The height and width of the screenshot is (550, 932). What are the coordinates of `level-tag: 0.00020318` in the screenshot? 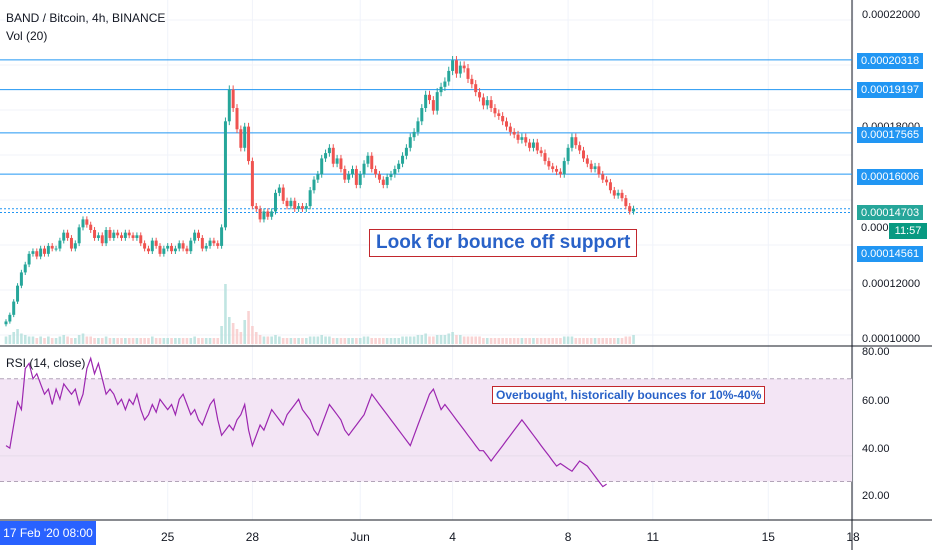 It's located at (890, 61).